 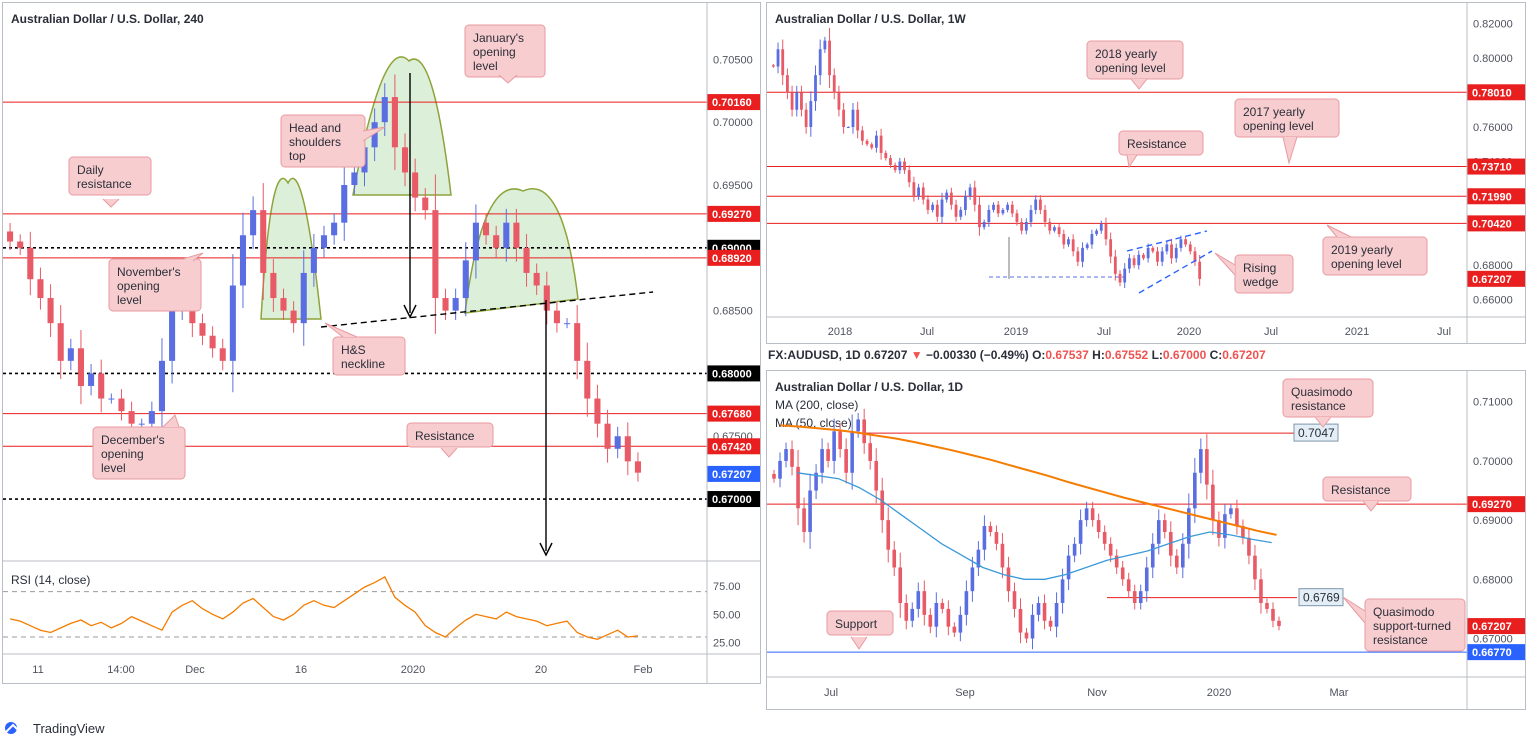 What do you see at coordinates (323, 607) in the screenshot?
I see `rsi-line` at bounding box center [323, 607].